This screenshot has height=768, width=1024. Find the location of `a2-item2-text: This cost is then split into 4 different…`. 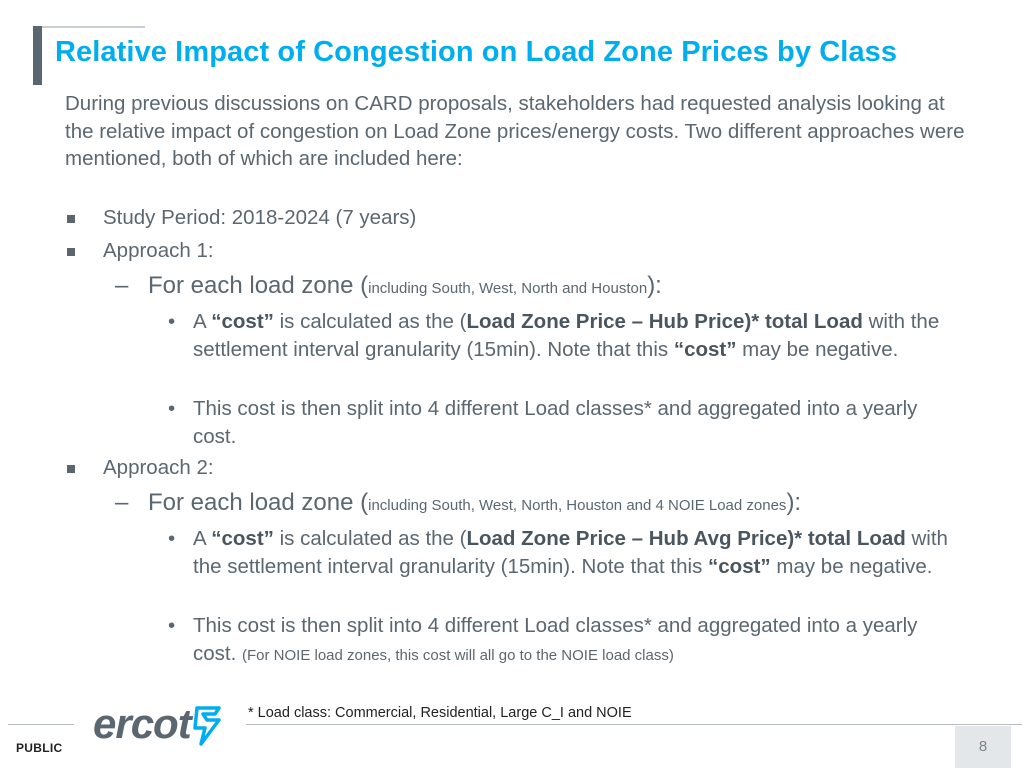

a2-item2-text: This cost is then split into 4 different… is located at coordinates (555, 639).